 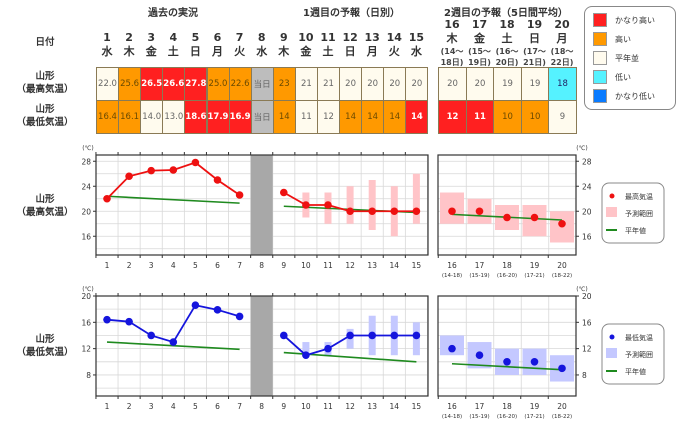 I want to click on x-tick-label: 7, so click(x=239, y=265).